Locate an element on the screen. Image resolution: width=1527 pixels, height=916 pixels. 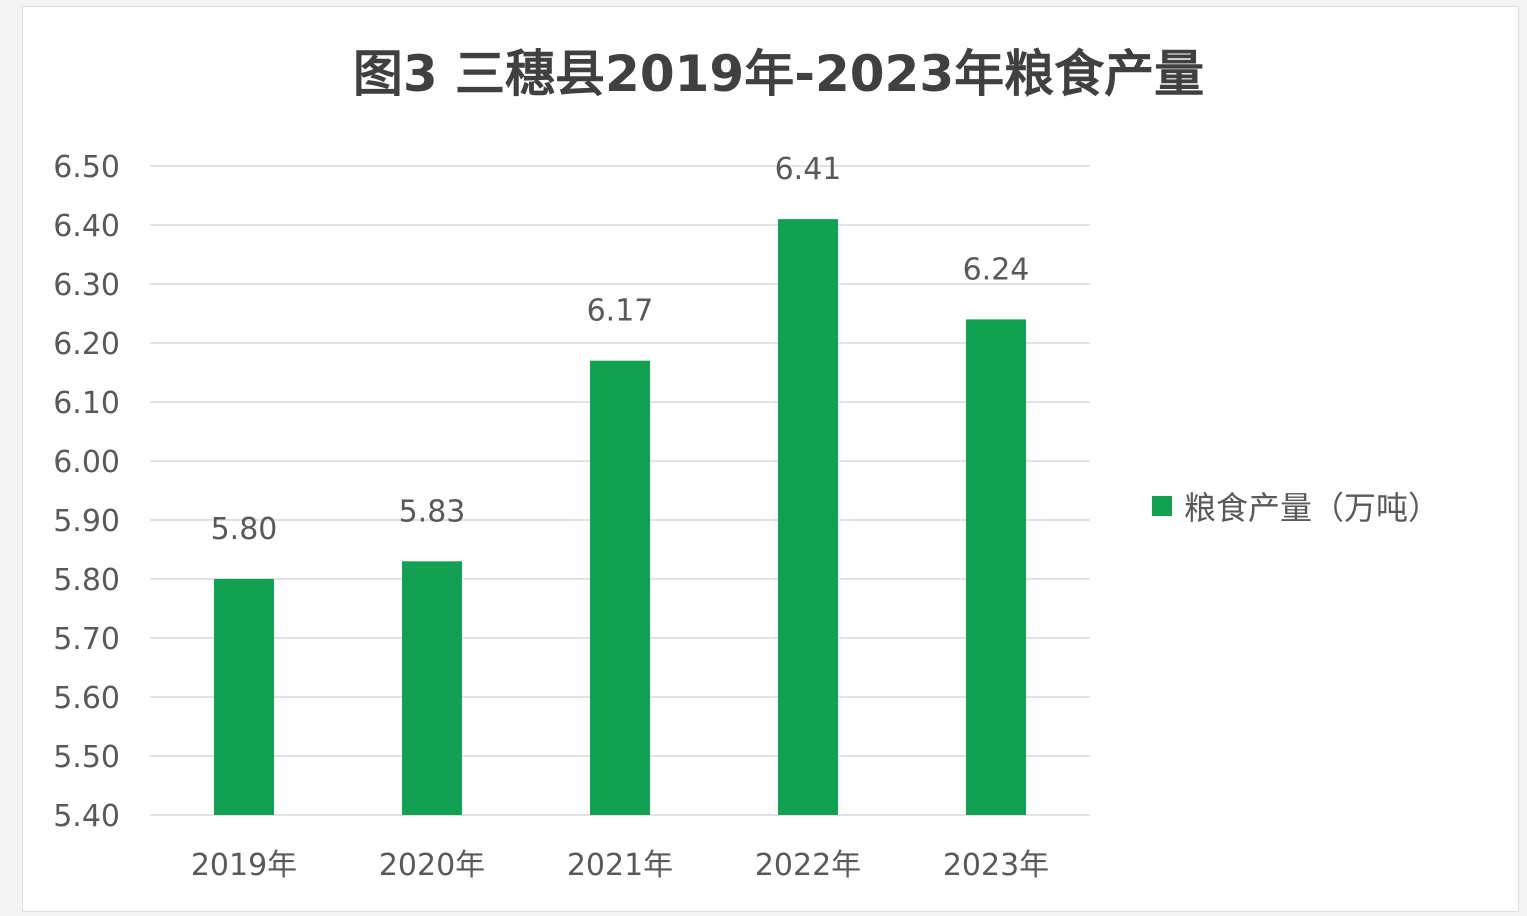
y-tick-label: 6.30 is located at coordinates (86, 285).